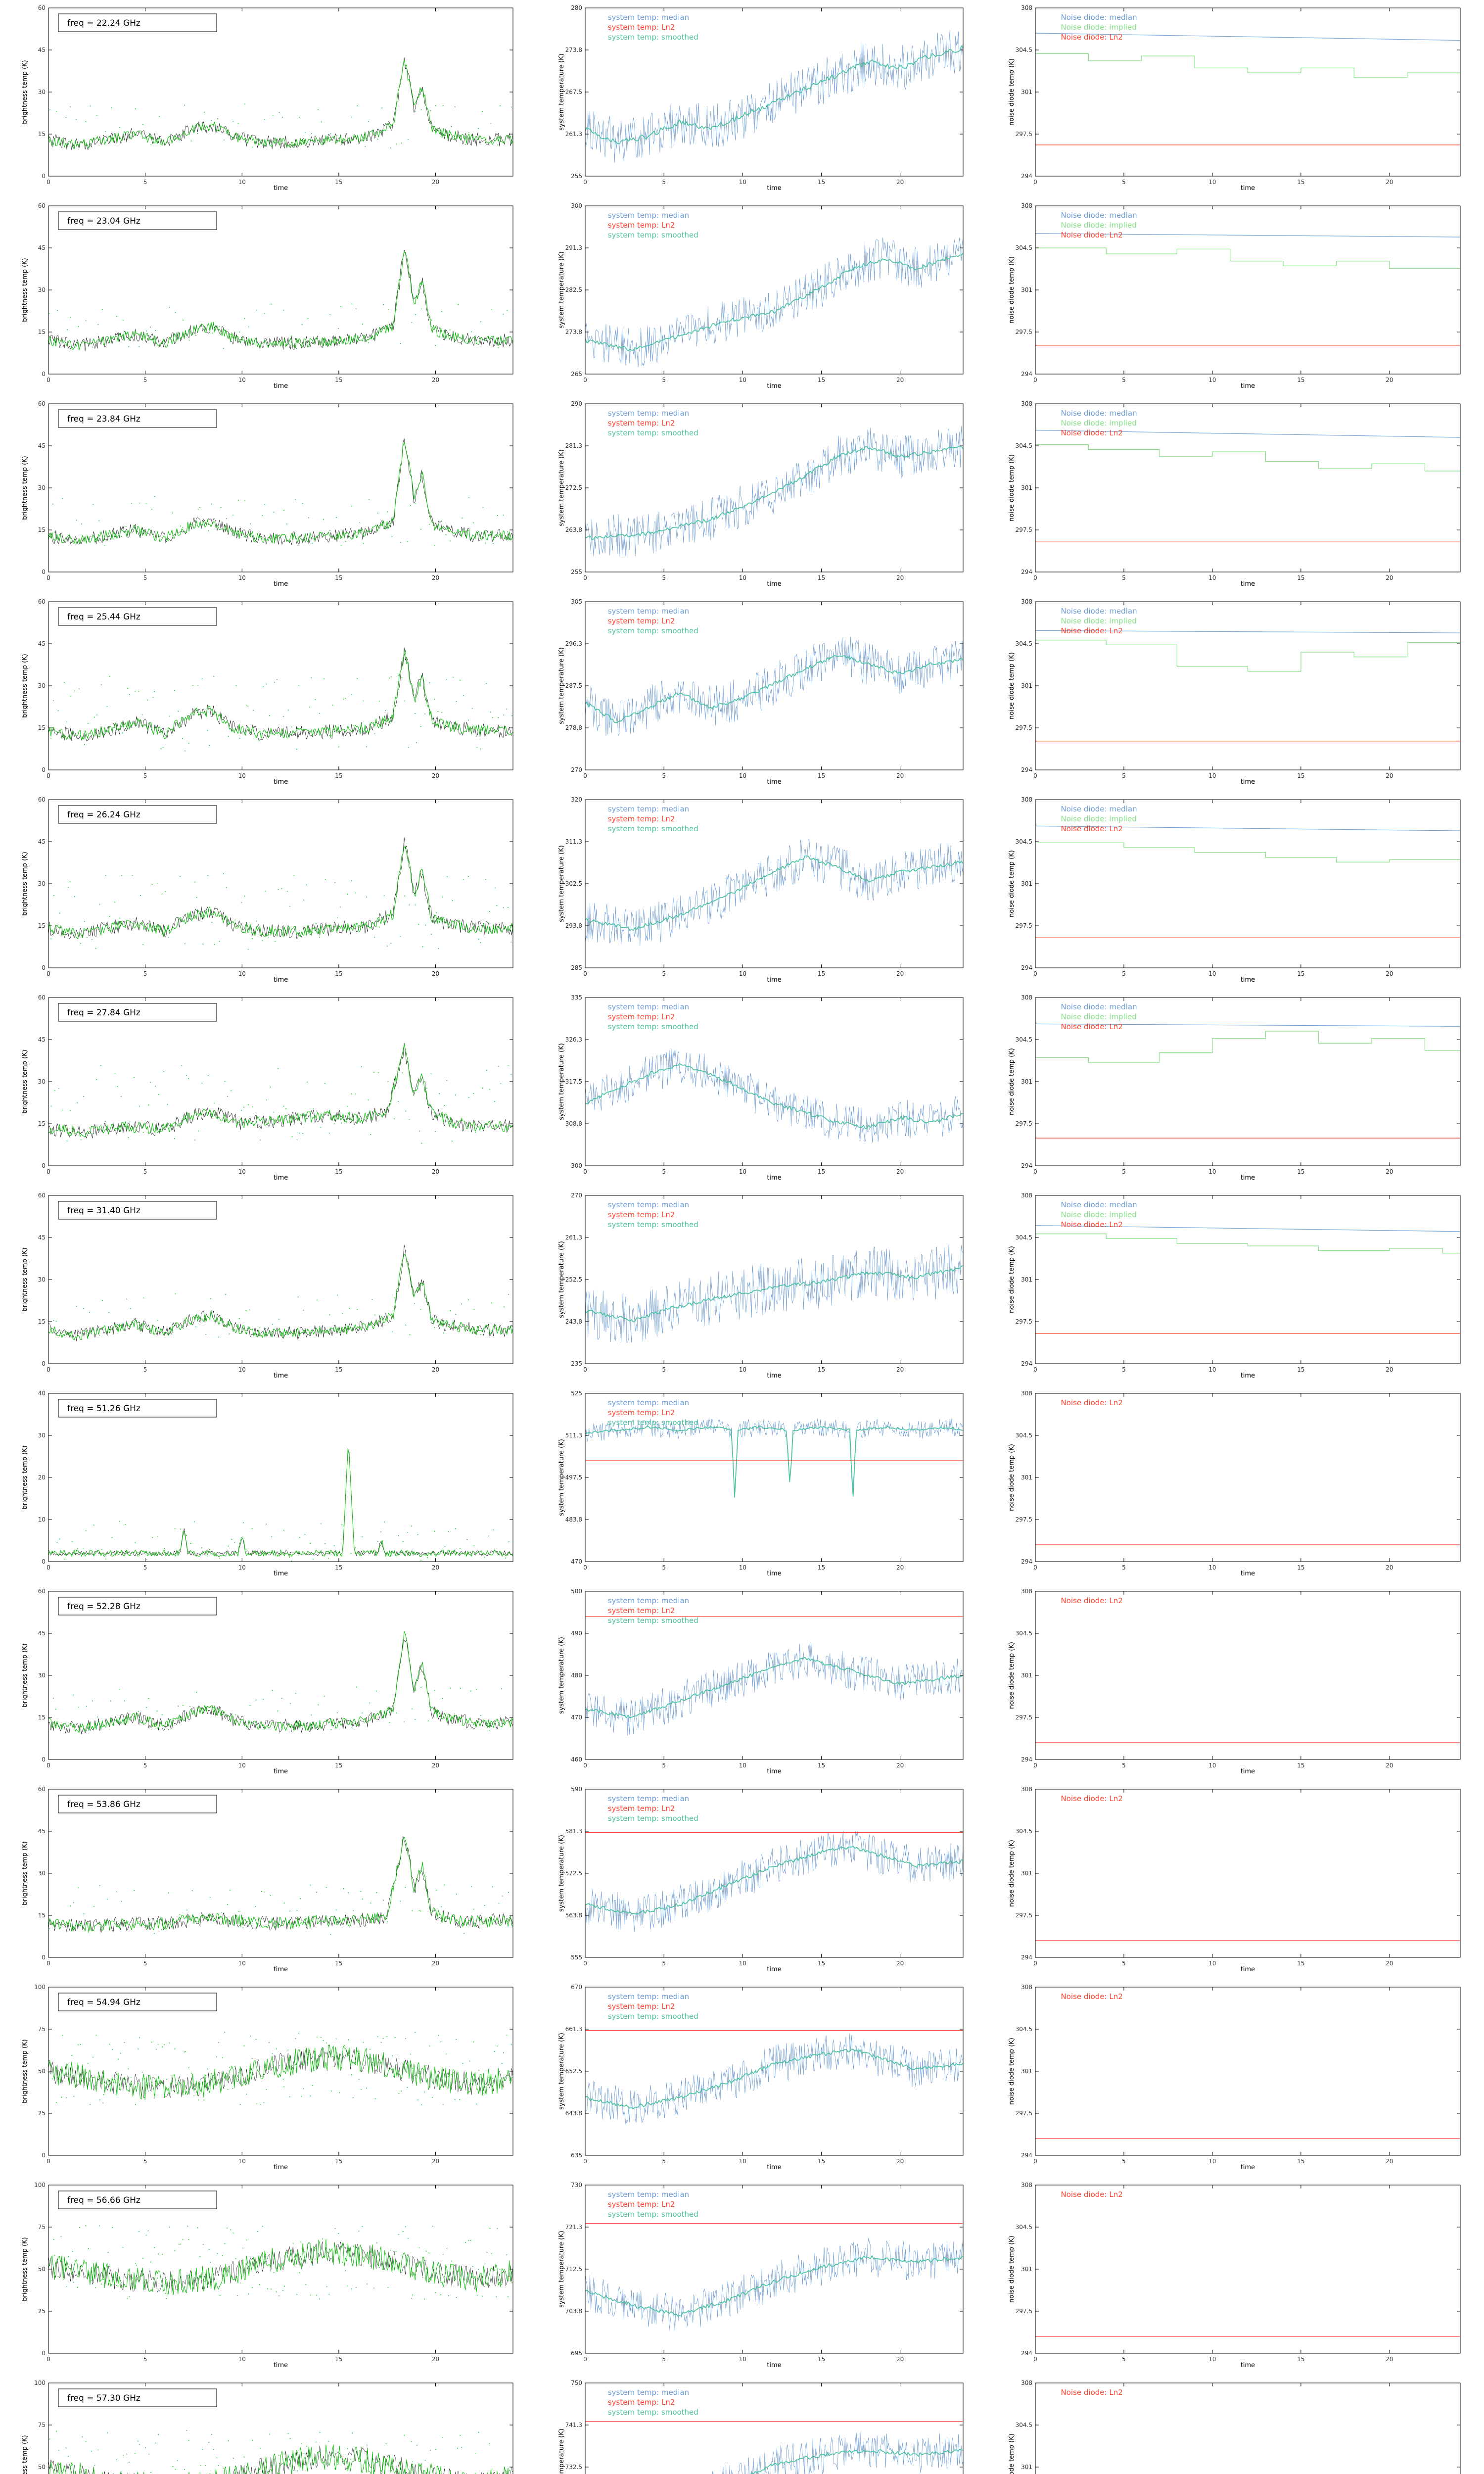 Image resolution: width=1484 pixels, height=2474 pixels. Describe the element at coordinates (103, 419) in the screenshot. I see `freq-legend-label: freq = 23.84 GHz` at that location.